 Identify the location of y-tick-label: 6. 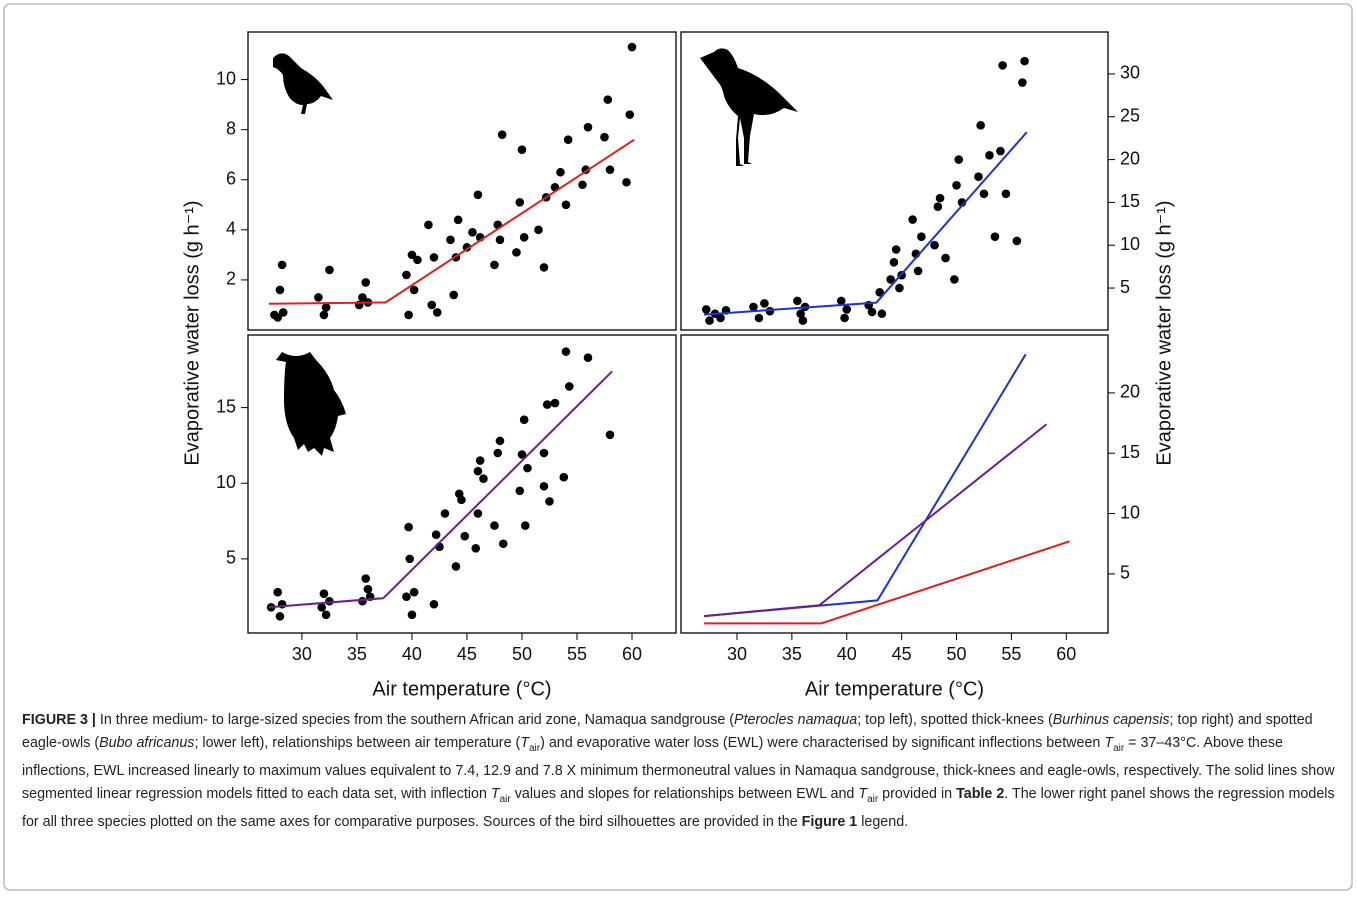
(231, 178).